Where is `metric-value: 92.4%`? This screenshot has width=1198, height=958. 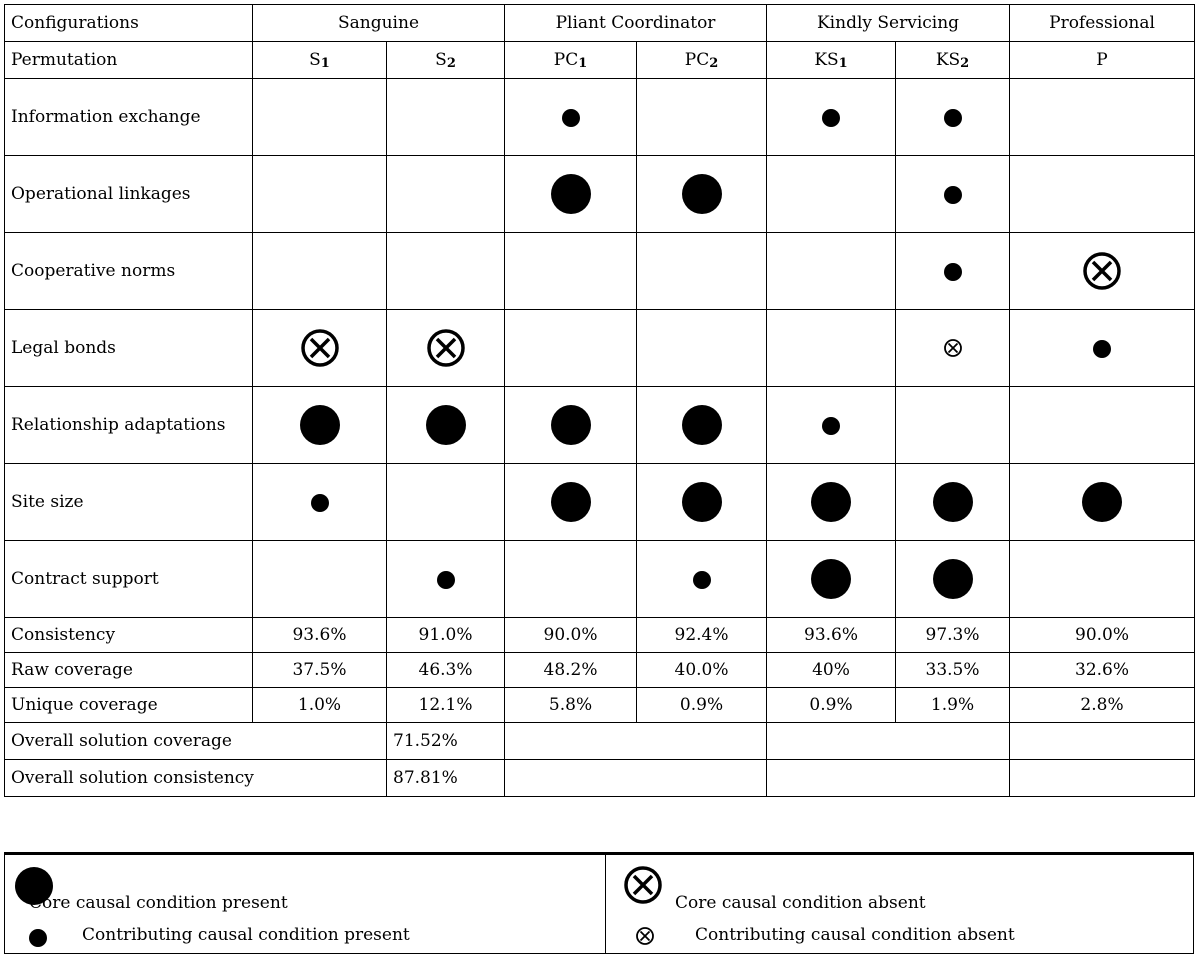 metric-value: 92.4% is located at coordinates (702, 635).